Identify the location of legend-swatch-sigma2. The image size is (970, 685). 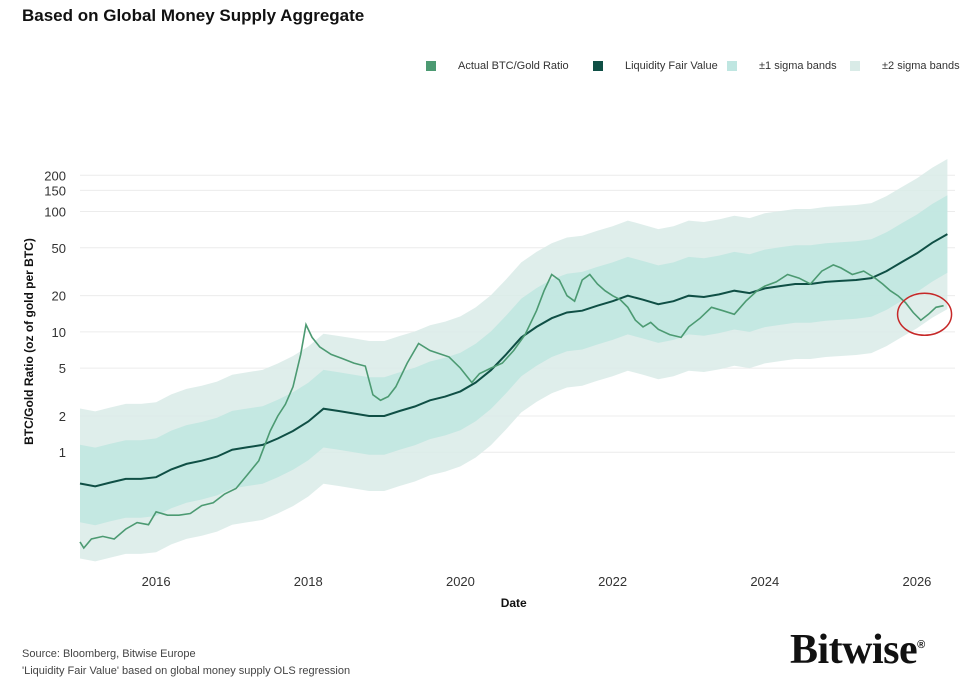
(855, 66).